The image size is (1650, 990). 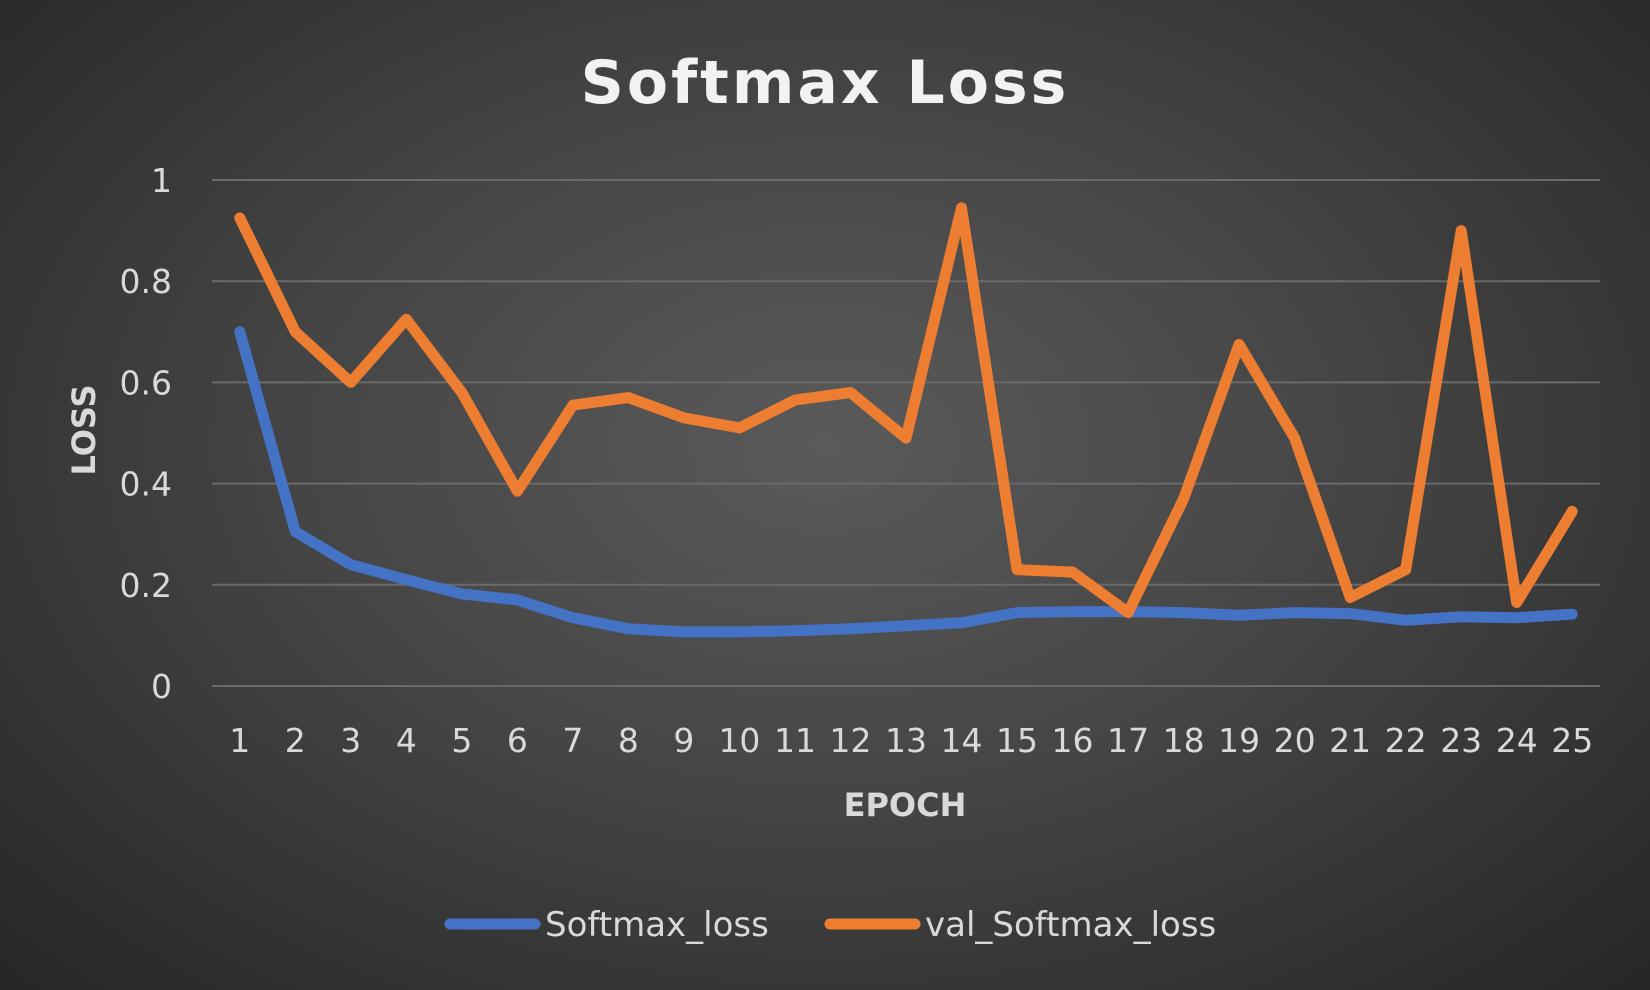 What do you see at coordinates (1184, 740) in the screenshot?
I see `x-tick-label: 18` at bounding box center [1184, 740].